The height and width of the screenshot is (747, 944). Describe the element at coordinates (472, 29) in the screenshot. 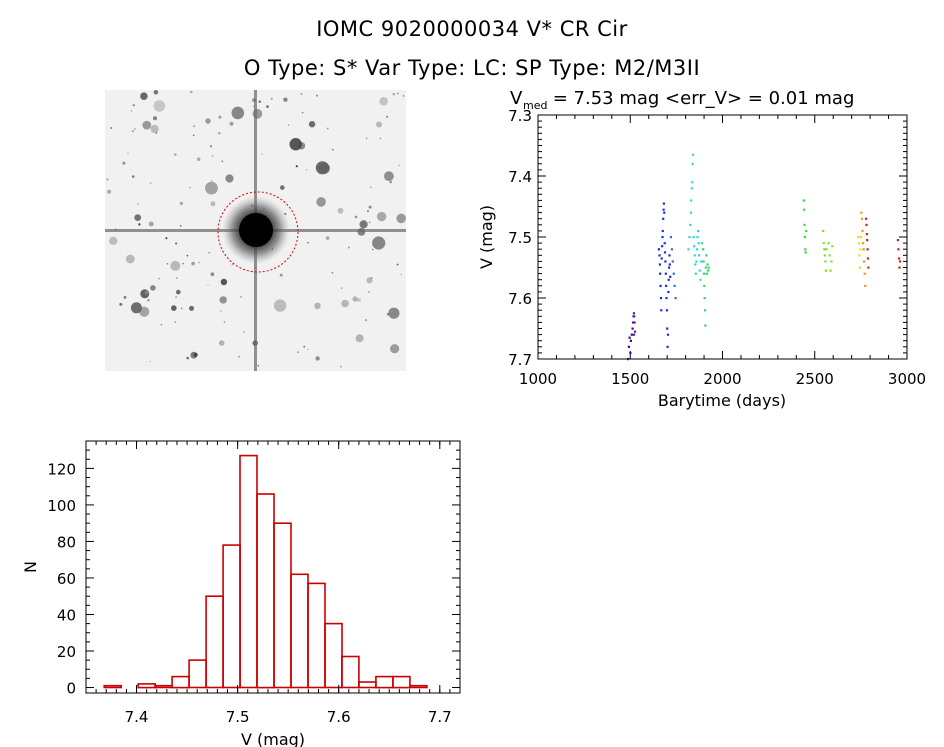

I see `page-title: IOMC 9020000034 V* CR Cir` at that location.